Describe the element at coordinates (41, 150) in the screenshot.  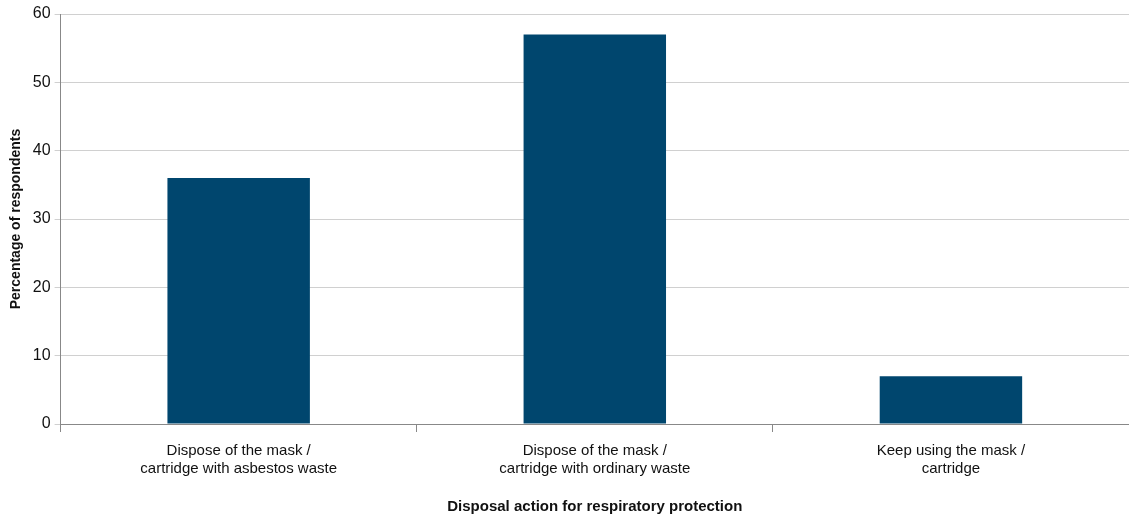
I see `y-tick-label: 40` at that location.